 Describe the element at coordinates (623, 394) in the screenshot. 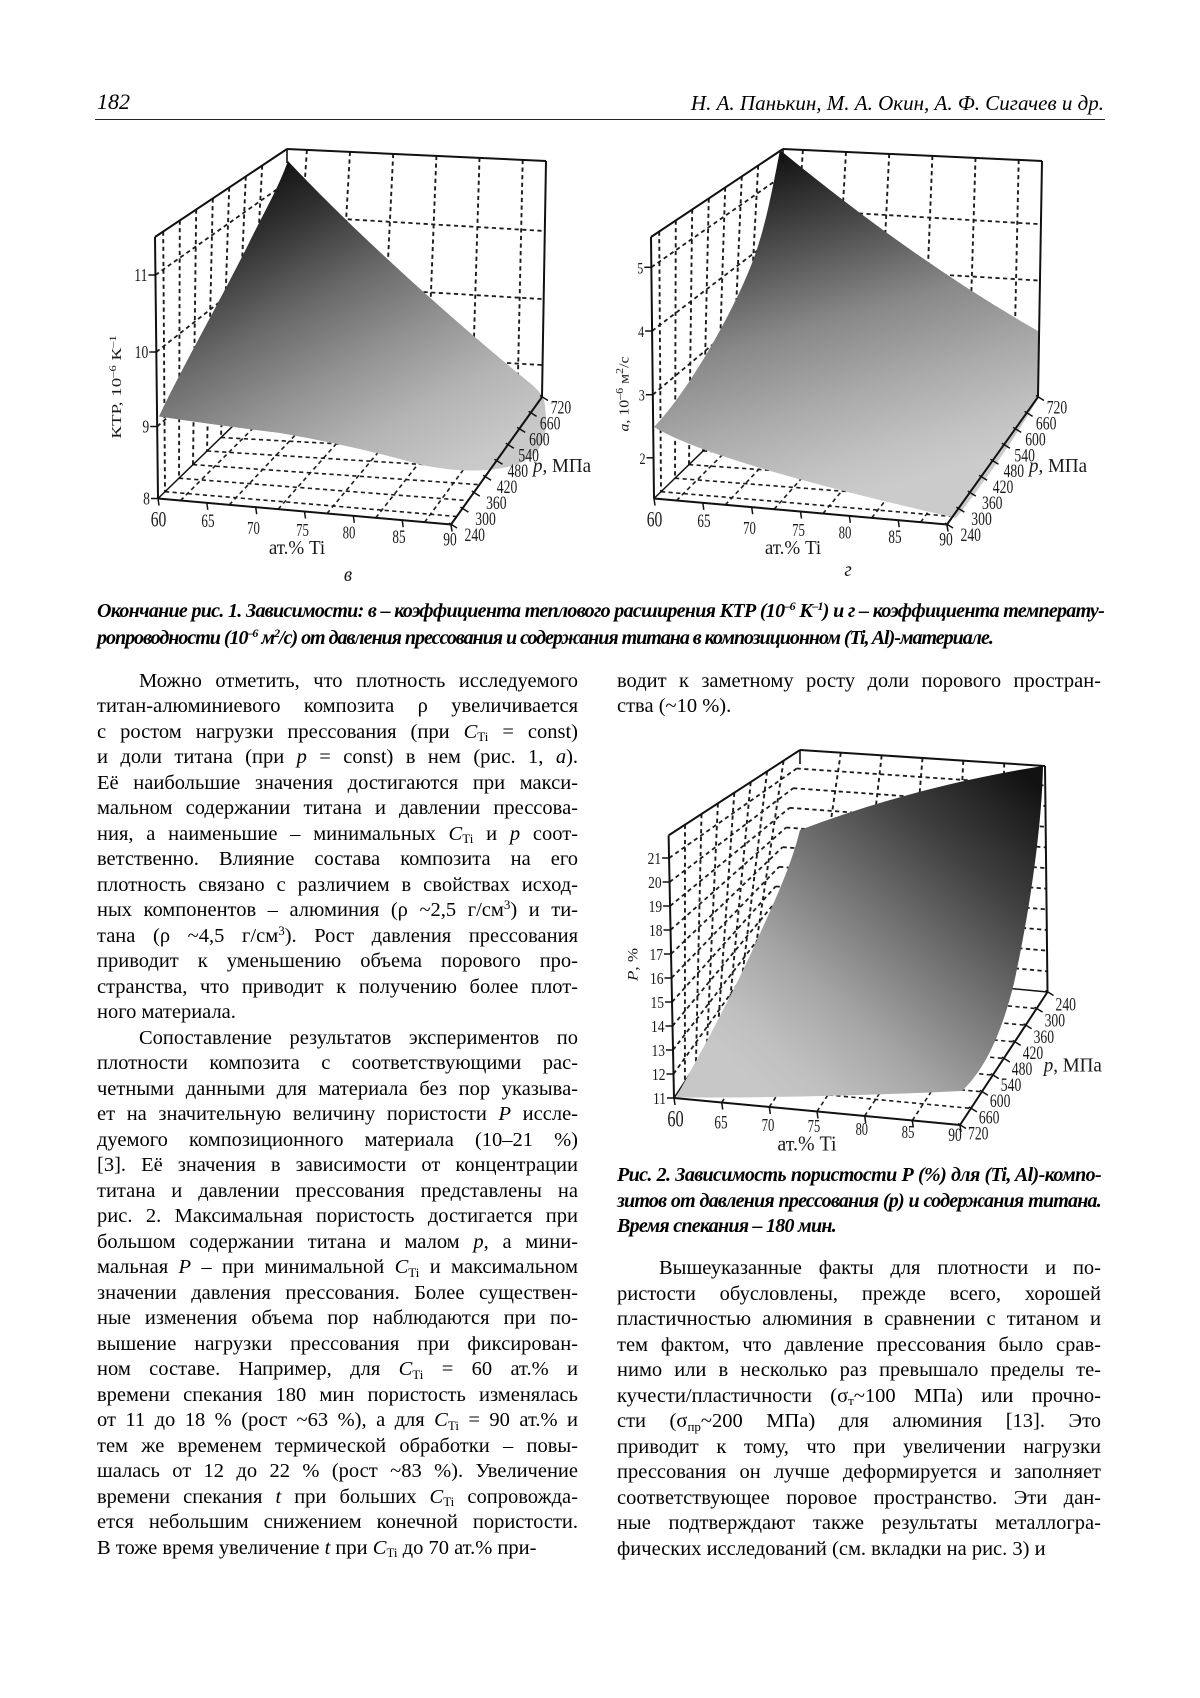

I see `svg-text: a, 10–6 м2/с` at that location.